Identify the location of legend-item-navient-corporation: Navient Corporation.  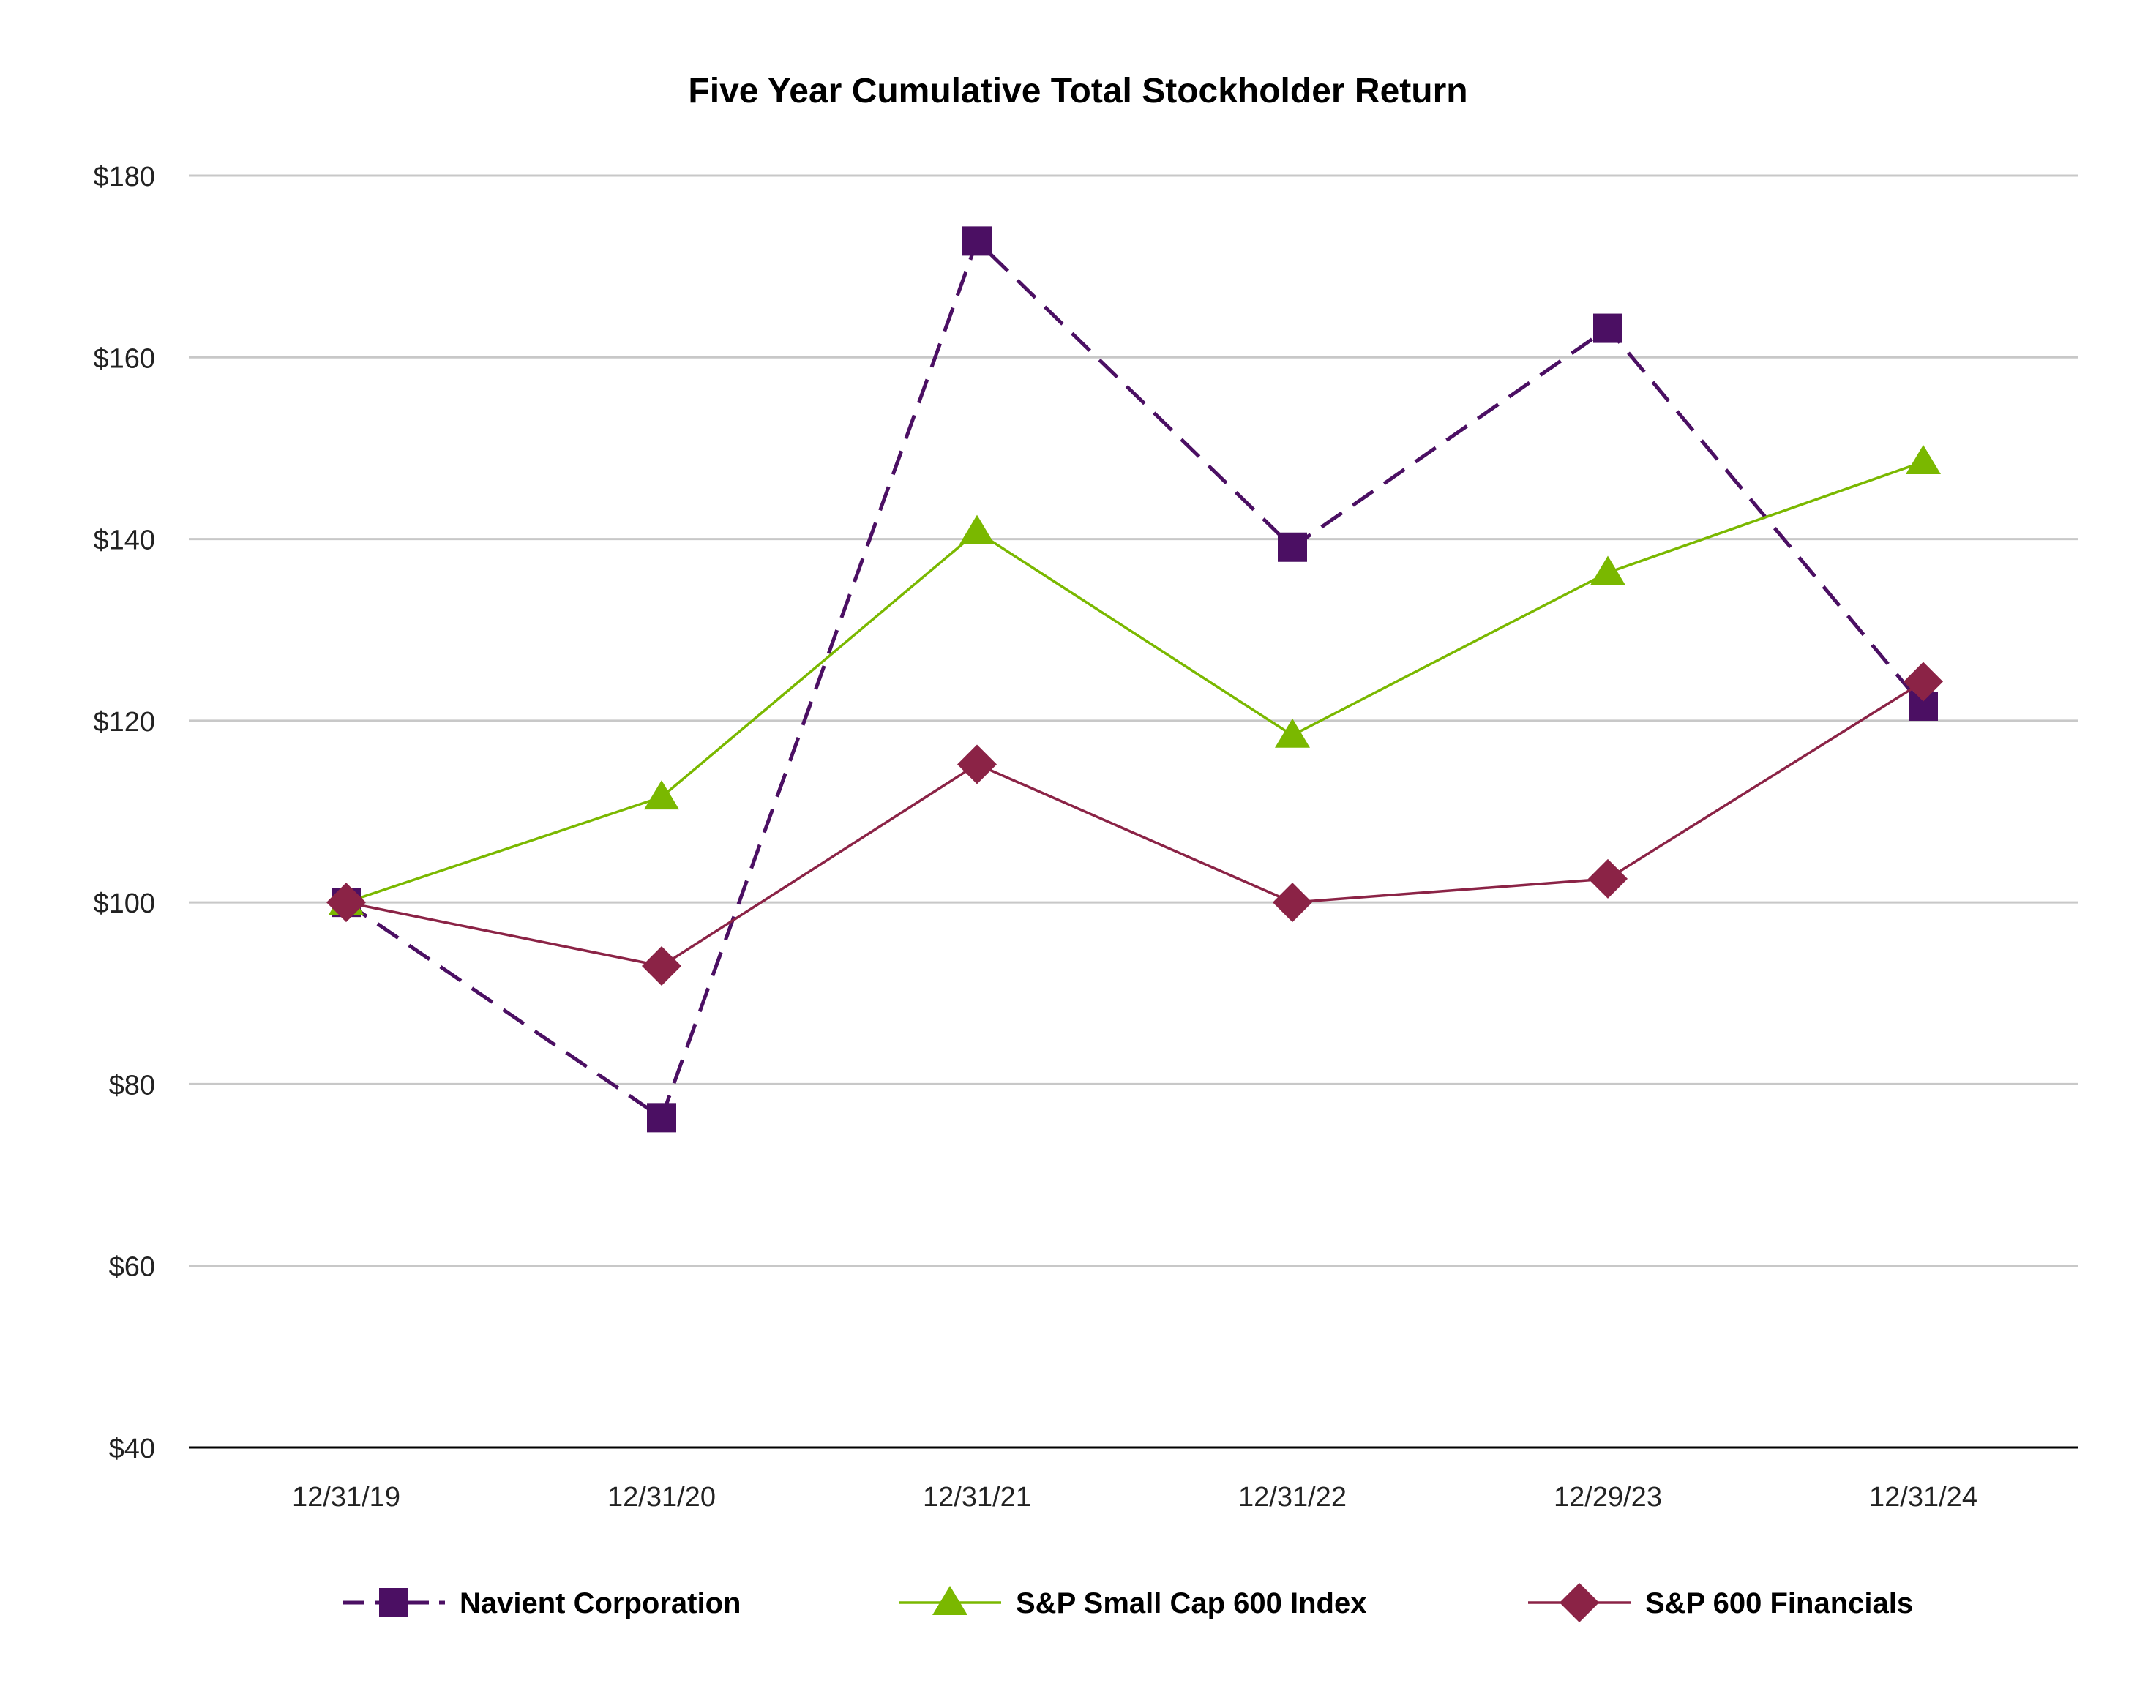
(542, 1603).